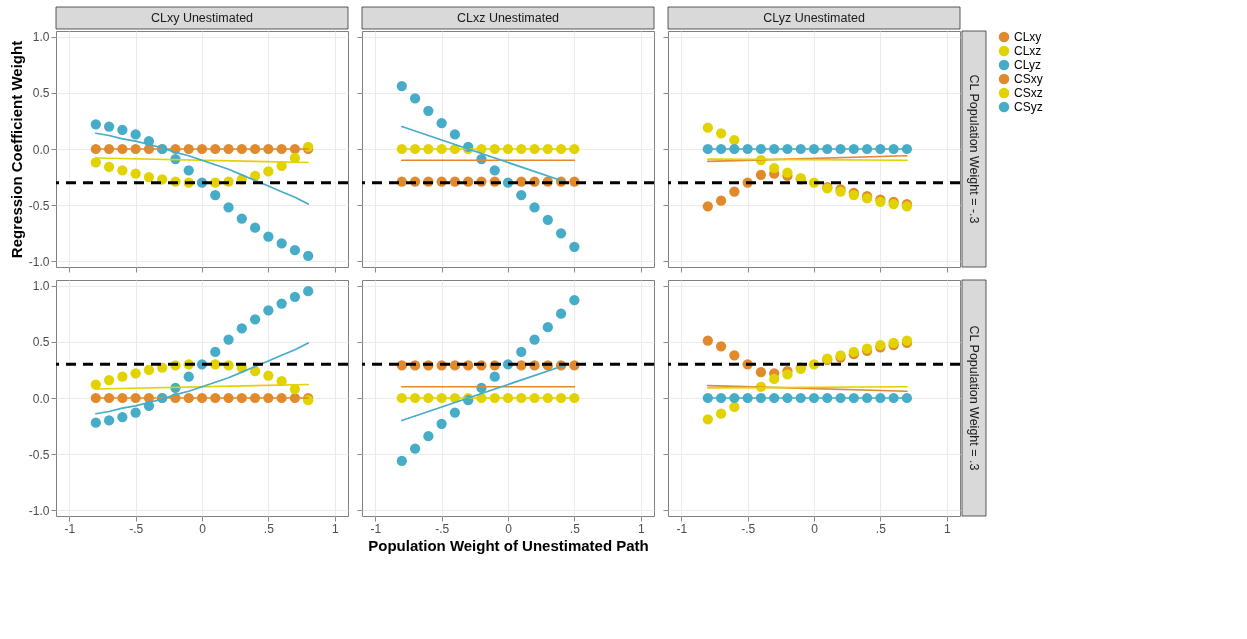 This screenshot has height=639, width=1247. What do you see at coordinates (1028, 51) in the screenshot?
I see `legend-label: CLxz` at bounding box center [1028, 51].